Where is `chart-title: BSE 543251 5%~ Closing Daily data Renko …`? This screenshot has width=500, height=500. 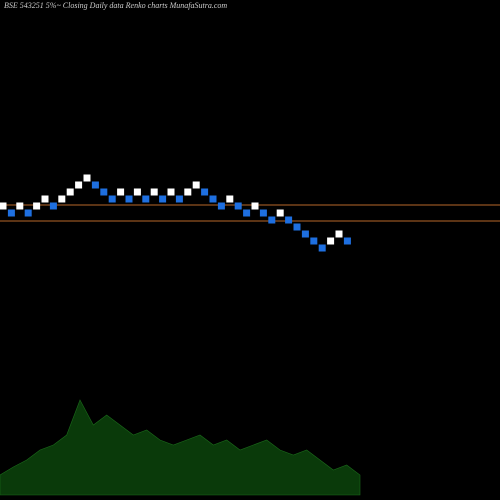 chart-title: BSE 543251 5%~ Closing Daily data Renko … is located at coordinates (115, 5).